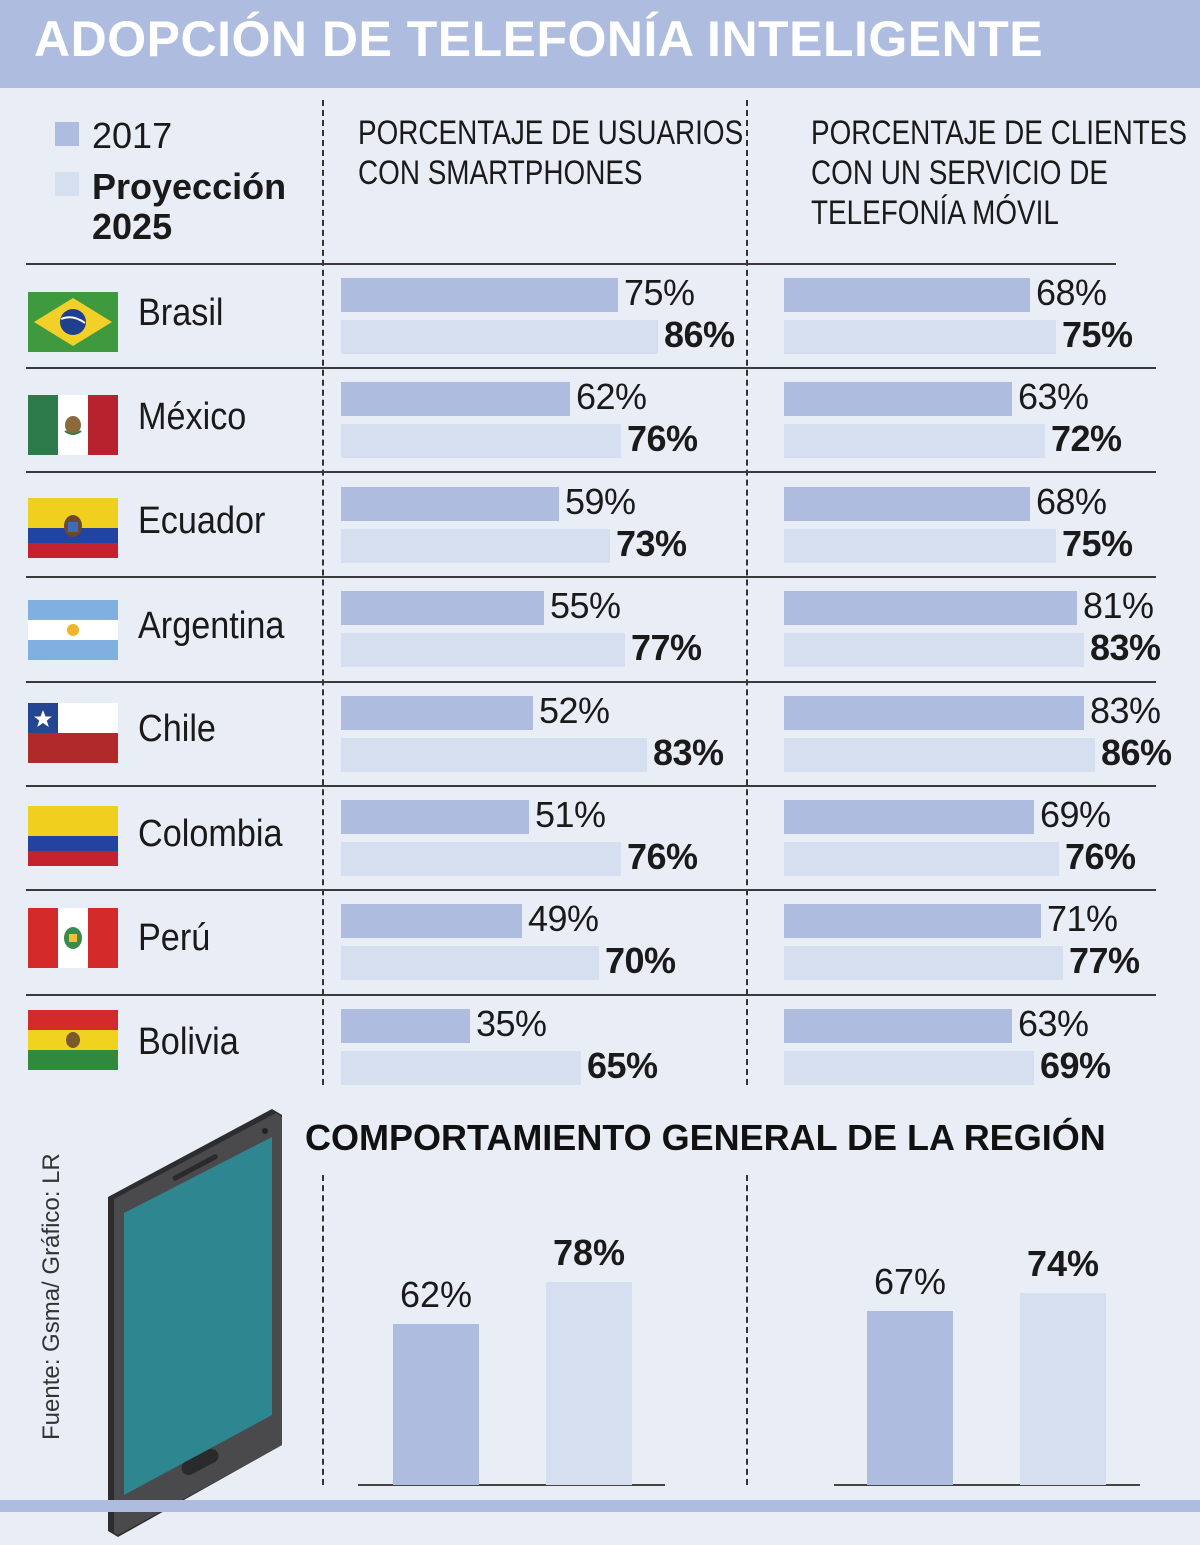 Image resolution: width=1200 pixels, height=1545 pixels. I want to click on column-header-smartphones-1: PORCENTAJE DE USUARIOS, so click(551, 133).